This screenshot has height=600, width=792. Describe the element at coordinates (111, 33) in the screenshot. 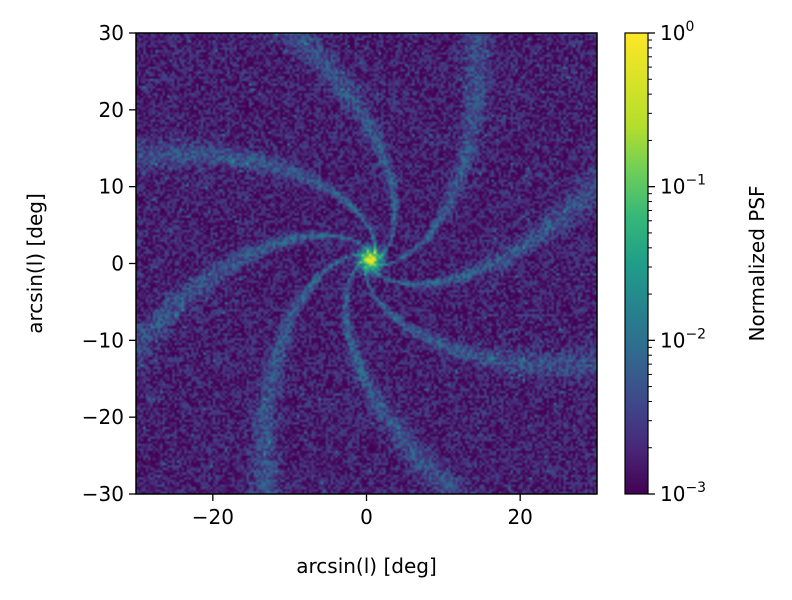

I see `y-tick-label: 30` at that location.